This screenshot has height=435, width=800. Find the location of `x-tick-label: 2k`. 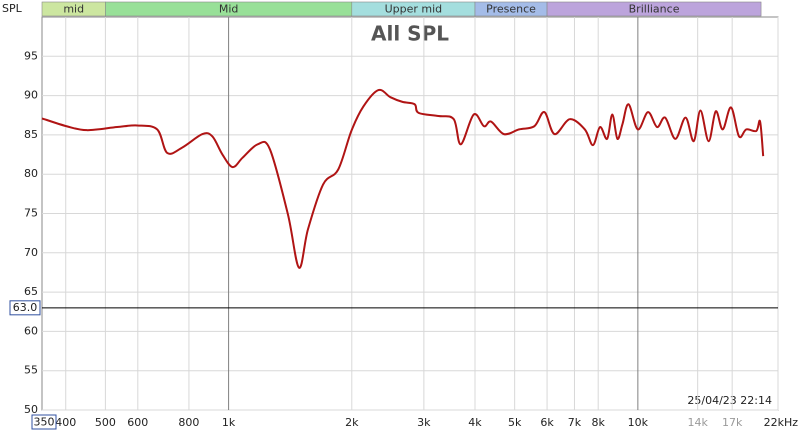

x-tick-label: 2k is located at coordinates (352, 422).